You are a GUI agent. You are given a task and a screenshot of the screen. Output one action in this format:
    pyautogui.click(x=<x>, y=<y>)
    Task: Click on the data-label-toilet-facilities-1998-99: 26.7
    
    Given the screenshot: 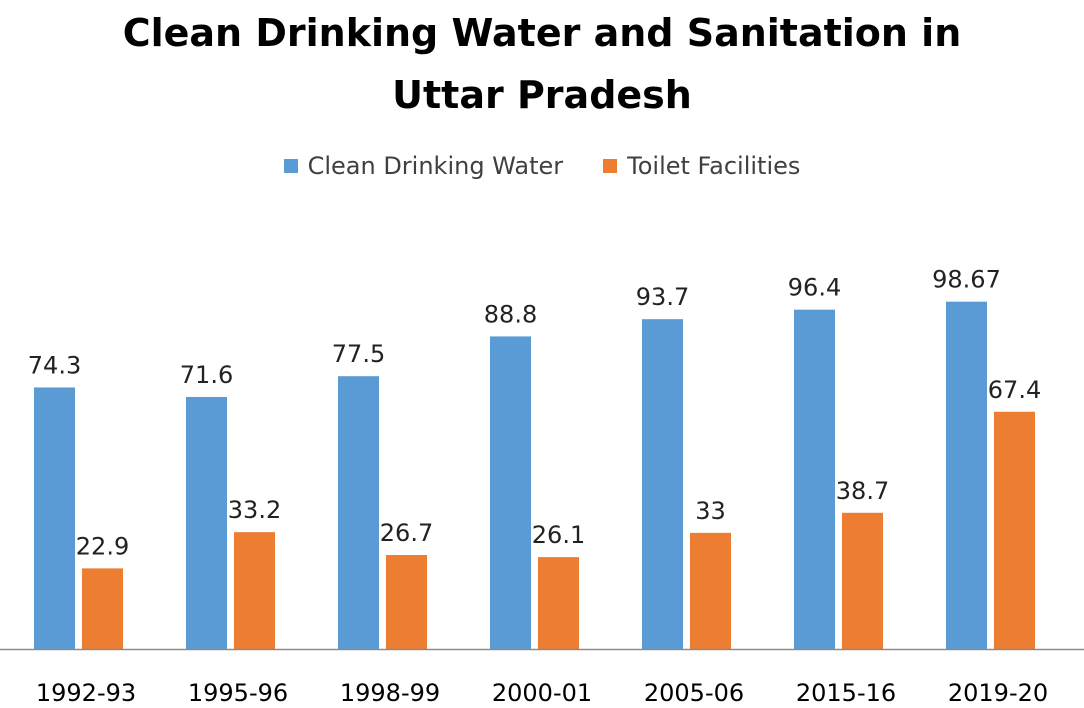 What is the action you would take?
    pyautogui.click(x=406, y=533)
    